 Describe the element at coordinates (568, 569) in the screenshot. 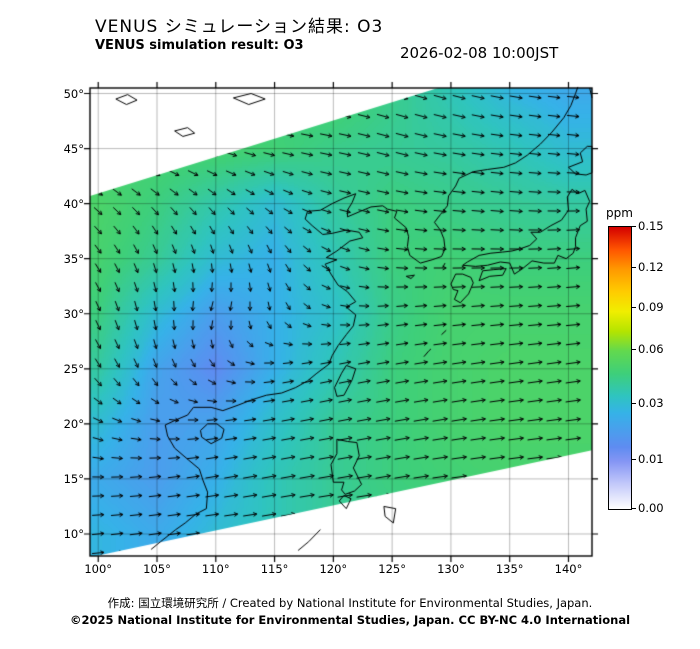

I see `x-axis-tick-label: 140°` at that location.